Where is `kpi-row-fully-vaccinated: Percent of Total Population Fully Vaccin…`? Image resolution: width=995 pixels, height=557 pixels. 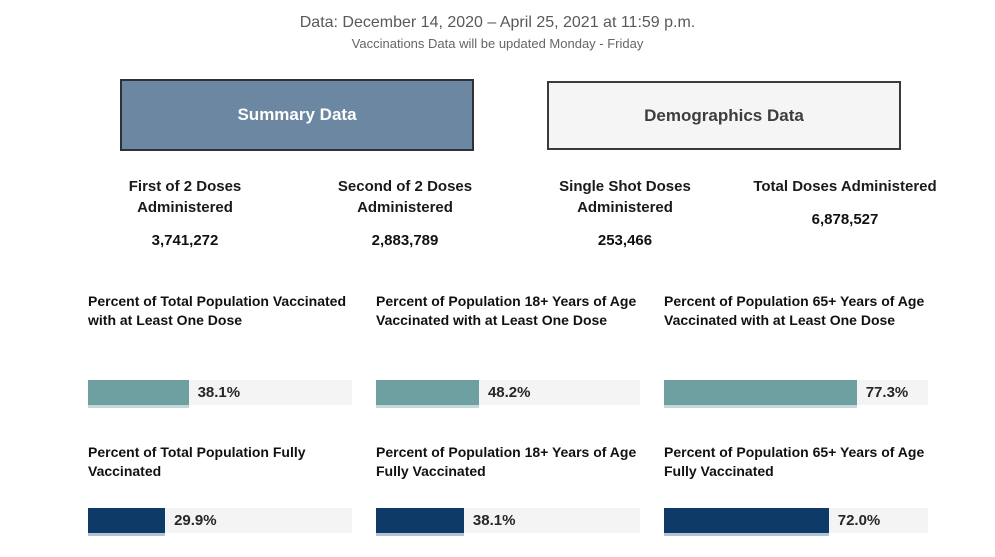 kpi-row-fully-vaccinated: Percent of Total Population Fully Vaccin… is located at coordinates (508, 488).